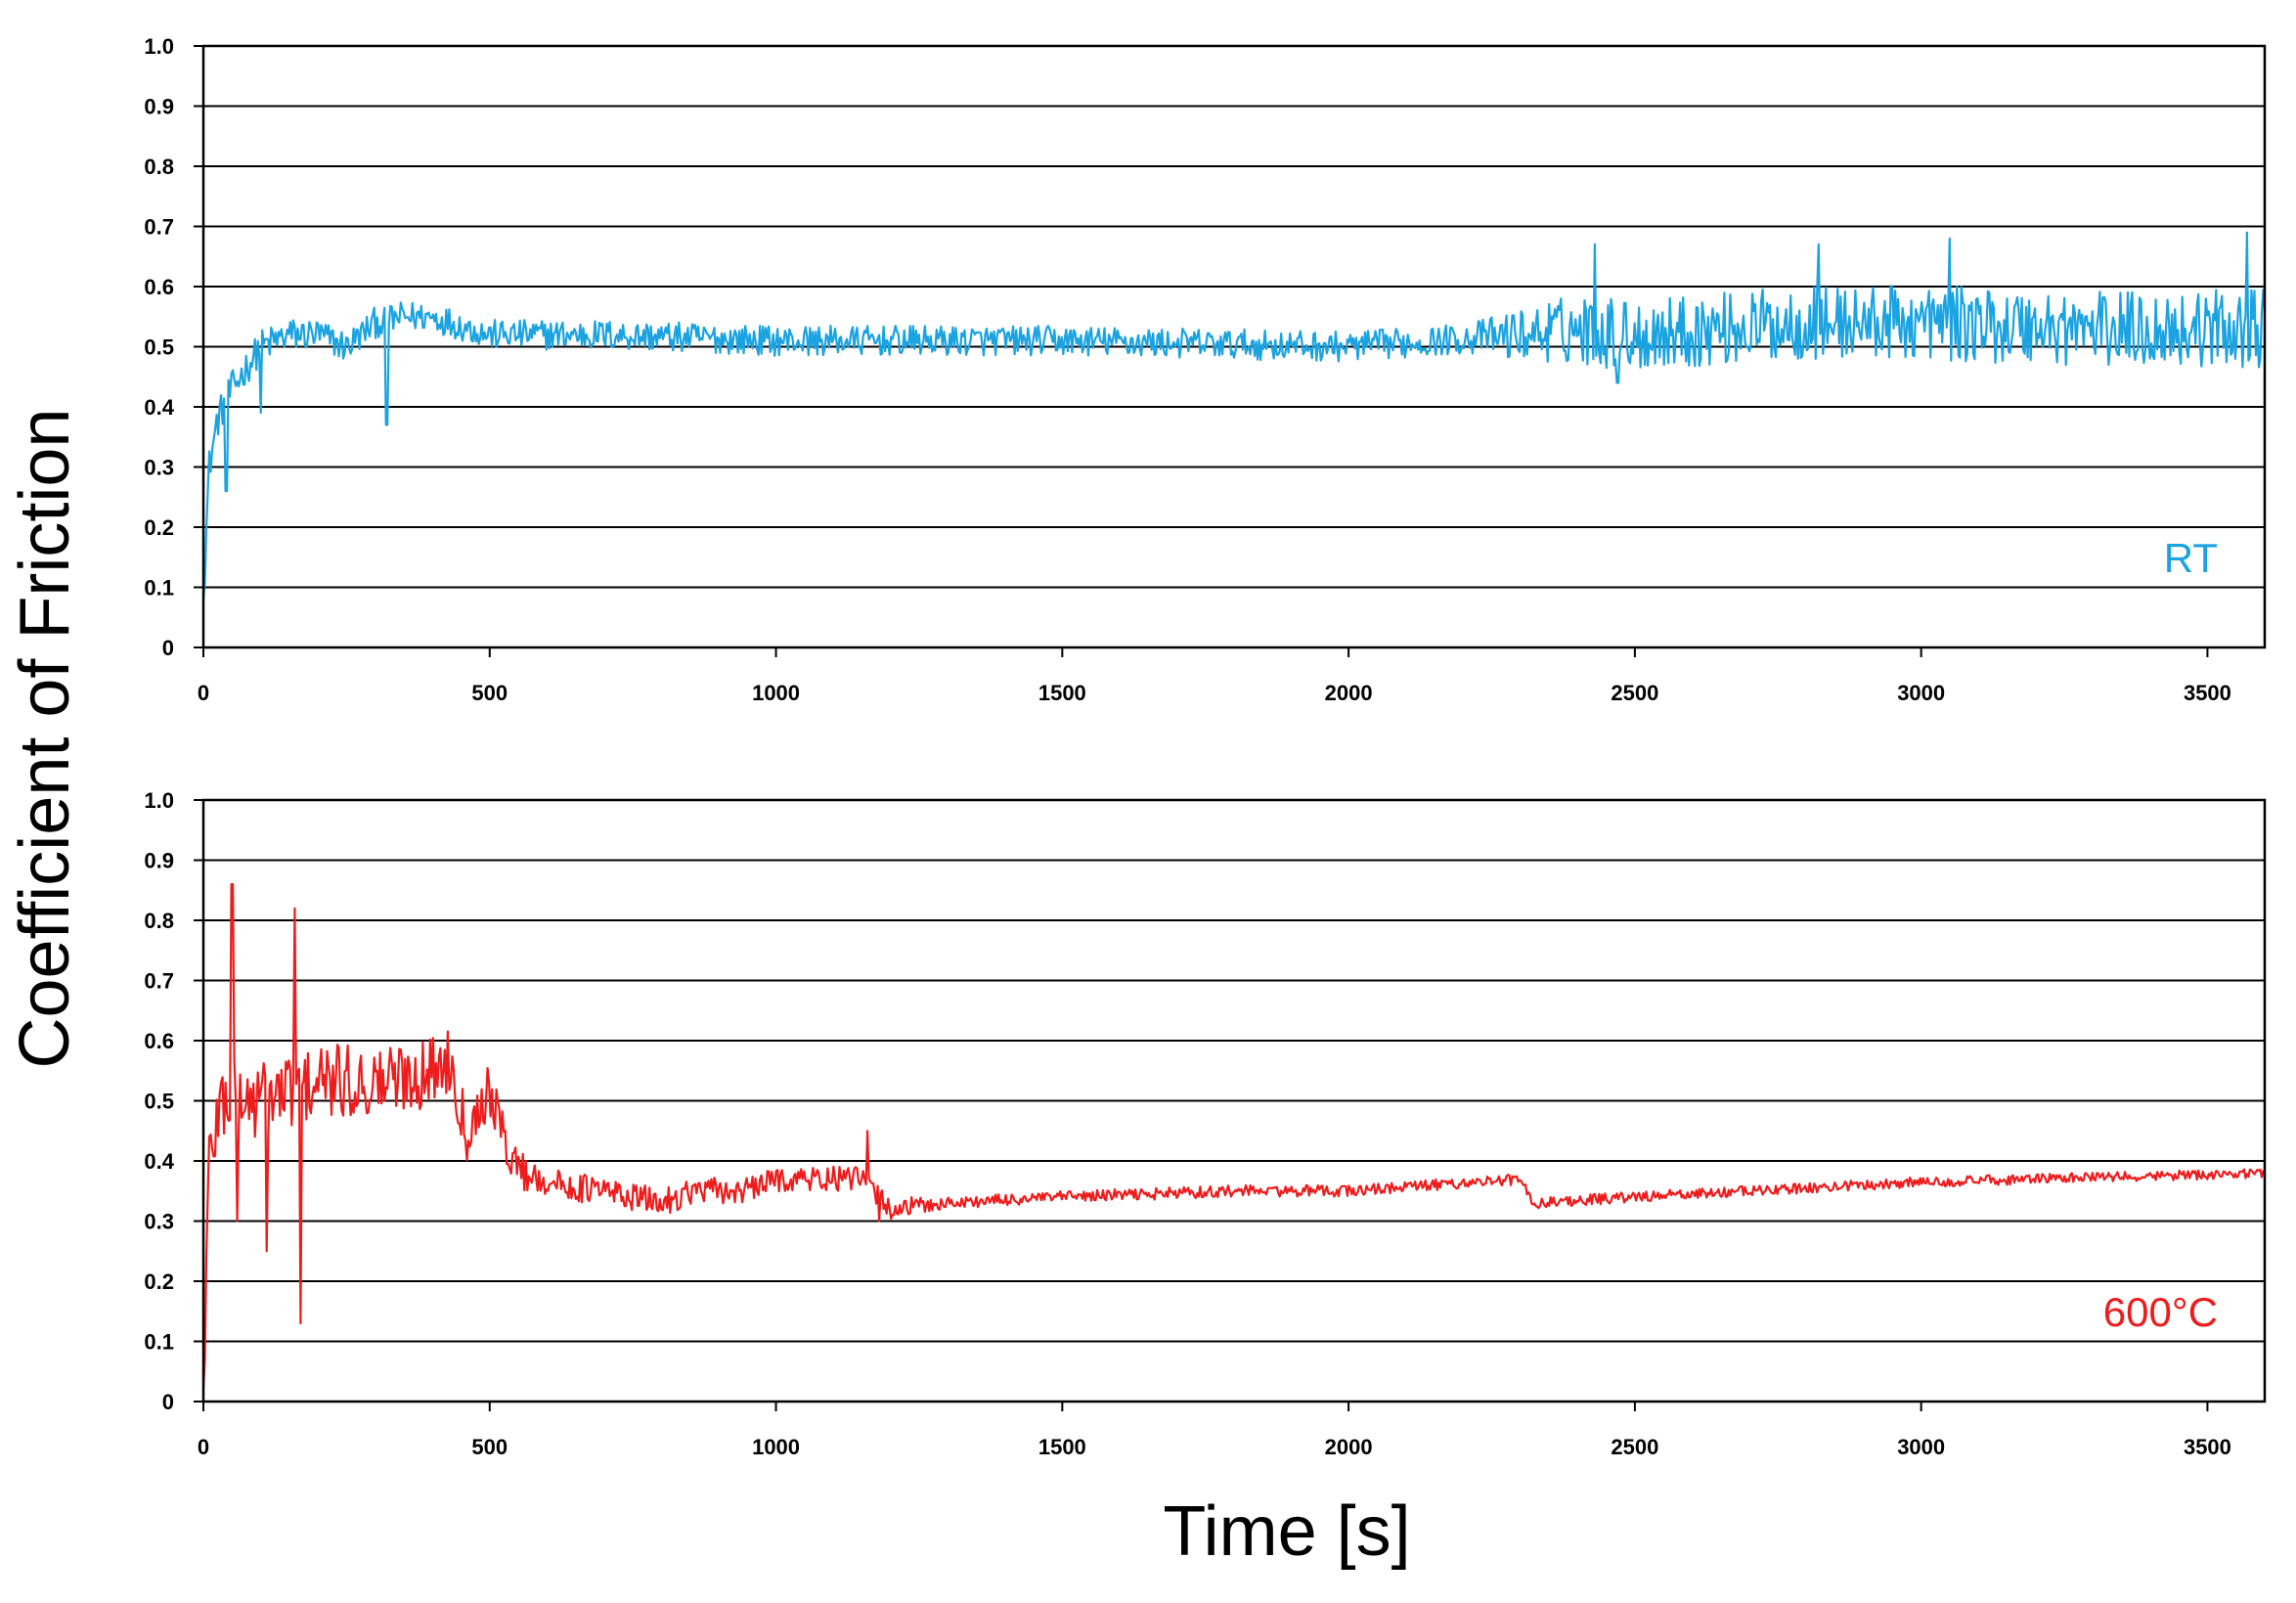  Describe the element at coordinates (2160, 1312) in the screenshot. I see `series-label: 600°C` at that location.